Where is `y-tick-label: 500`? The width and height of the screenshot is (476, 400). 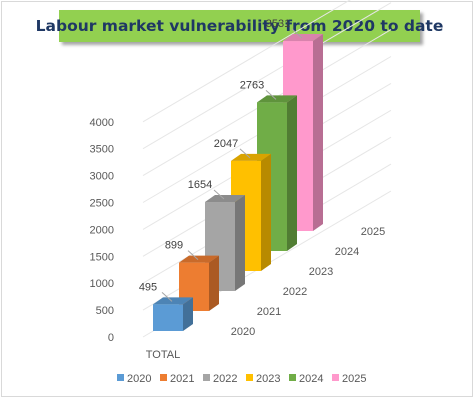 y-tick-label: 500 is located at coordinates (105, 311).